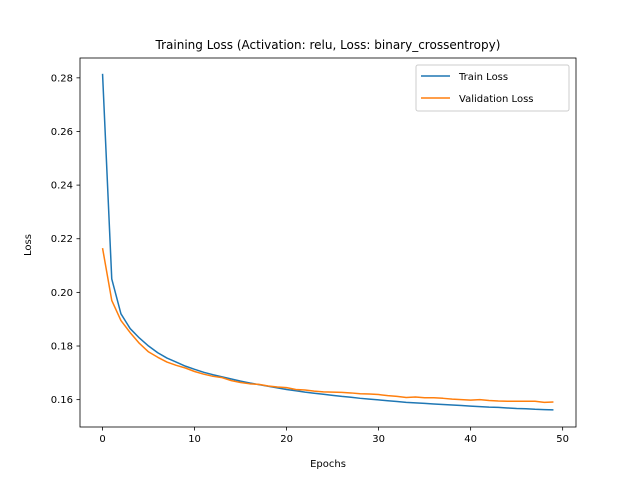 This screenshot has width=640, height=480. What do you see at coordinates (286, 439) in the screenshot?
I see `x-tick-label: 20` at bounding box center [286, 439].